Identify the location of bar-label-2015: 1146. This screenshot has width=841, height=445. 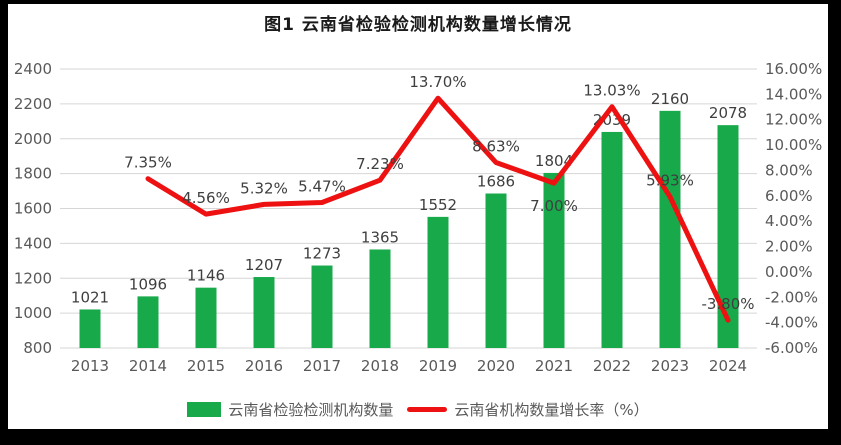
(206, 276).